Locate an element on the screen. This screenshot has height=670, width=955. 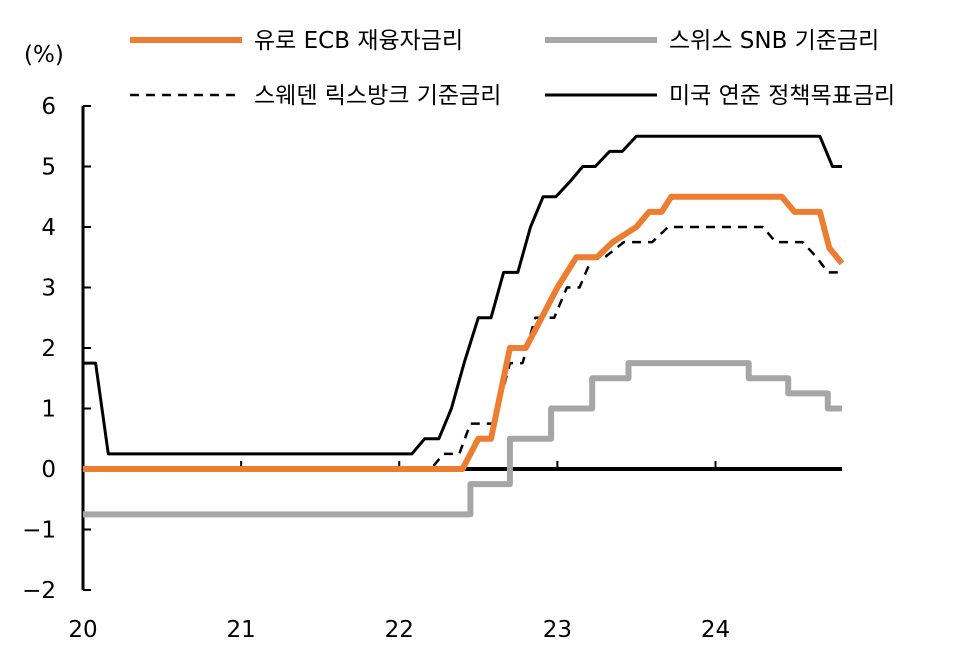
legend-label-2: 스웨덴 릭스방크 기준금리 is located at coordinates (377, 96).